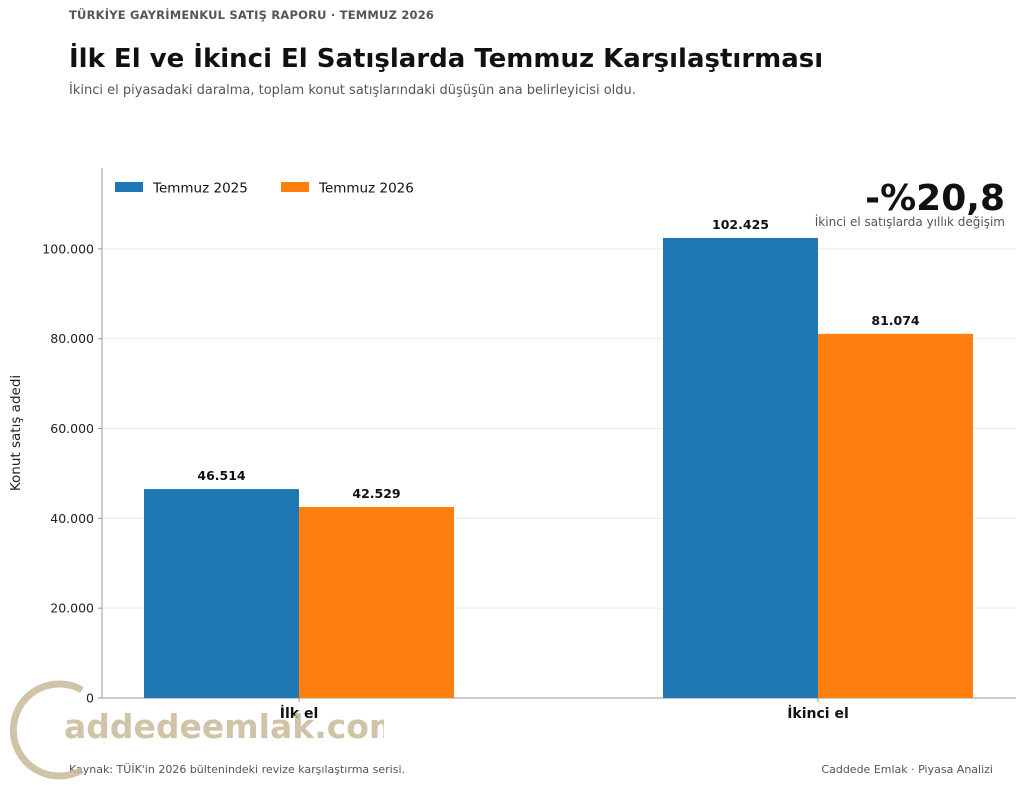 The height and width of the screenshot is (785, 1024). I want to click on credit-note: Caddede Emlak · Piyasa Analizi, so click(907, 769).